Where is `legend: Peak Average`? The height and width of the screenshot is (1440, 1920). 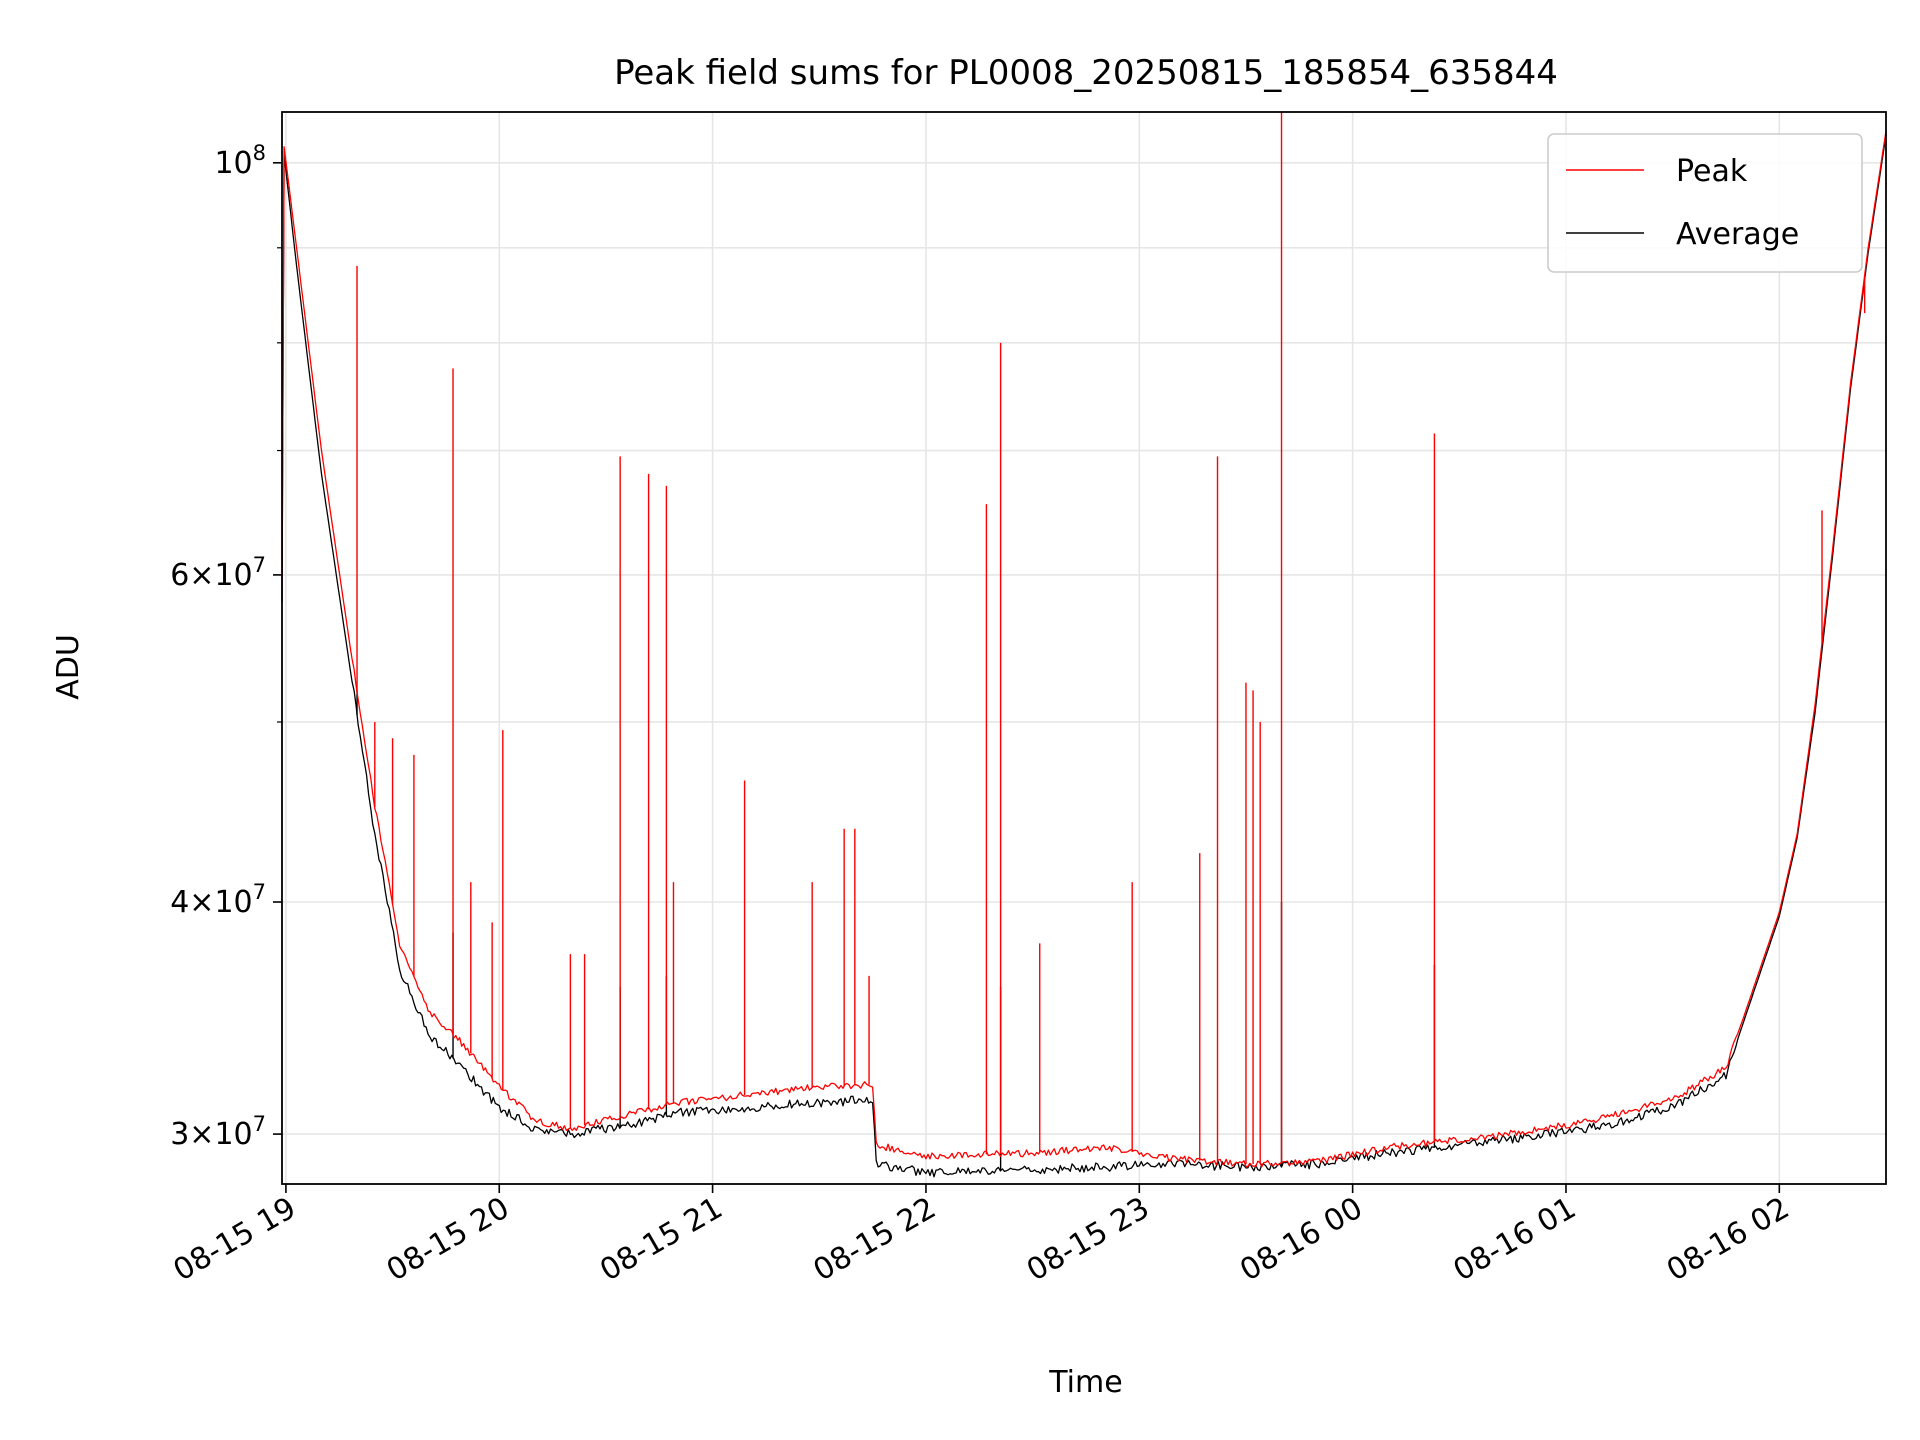
legend: Peak Average is located at coordinates (1705, 203).